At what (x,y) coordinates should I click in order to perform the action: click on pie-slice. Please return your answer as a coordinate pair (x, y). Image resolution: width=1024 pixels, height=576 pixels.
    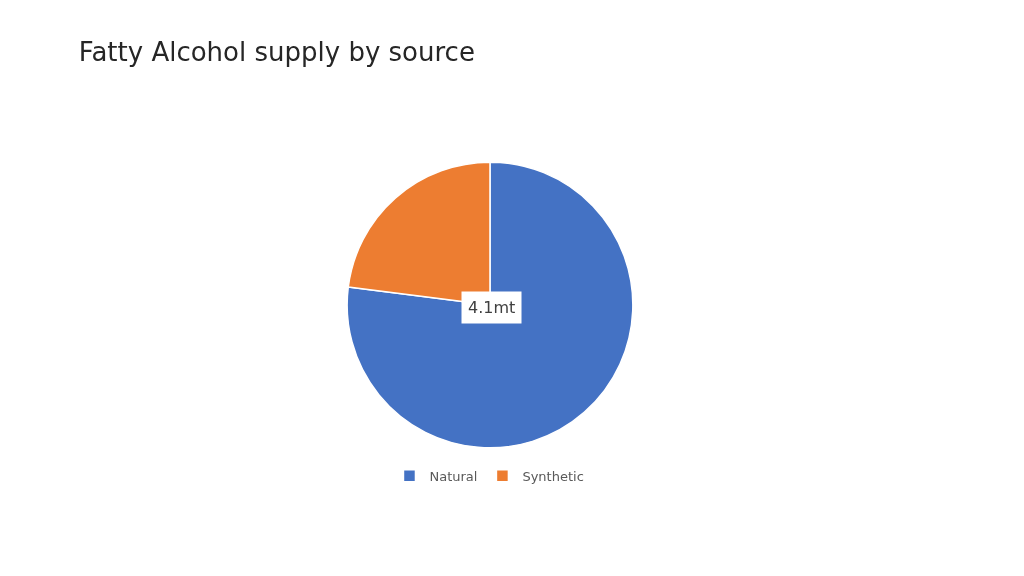
    Looking at the image, I should click on (490, 305).